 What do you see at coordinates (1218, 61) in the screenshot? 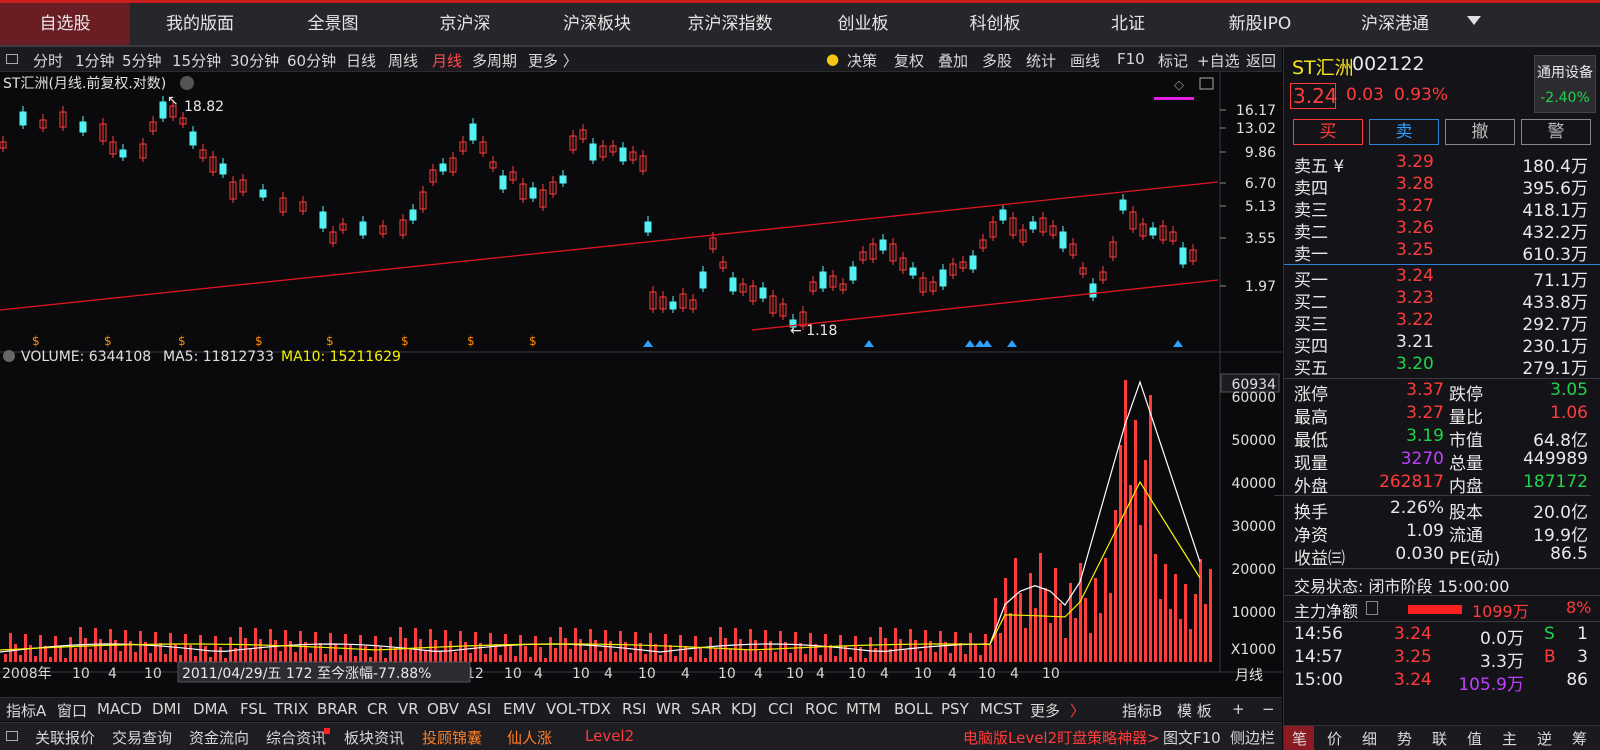
I see `tool-add-watch: +自选` at bounding box center [1218, 61].